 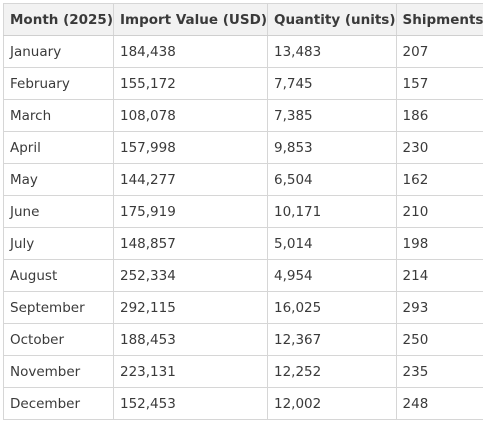 I want to click on cell-quantity: 12,002, so click(x=331, y=403).